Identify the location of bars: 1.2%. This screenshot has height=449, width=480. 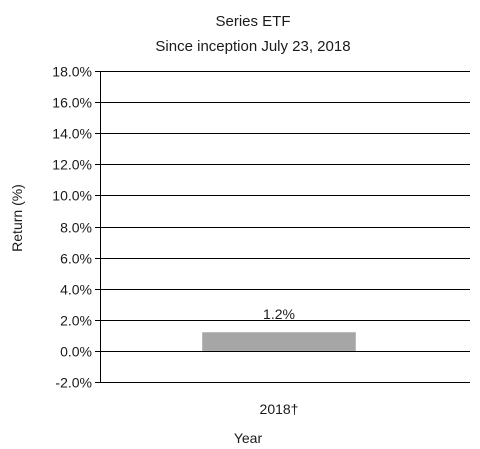
(279, 328).